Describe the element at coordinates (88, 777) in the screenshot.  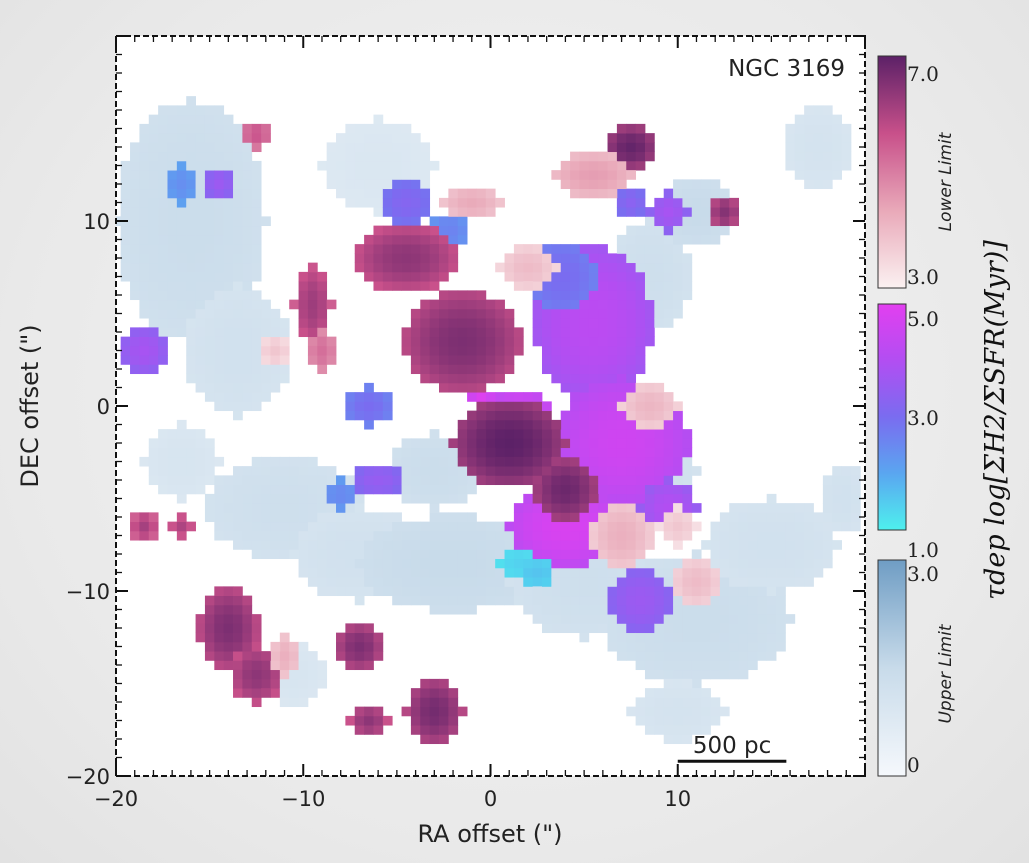
I see `y-tick-label: −20` at that location.